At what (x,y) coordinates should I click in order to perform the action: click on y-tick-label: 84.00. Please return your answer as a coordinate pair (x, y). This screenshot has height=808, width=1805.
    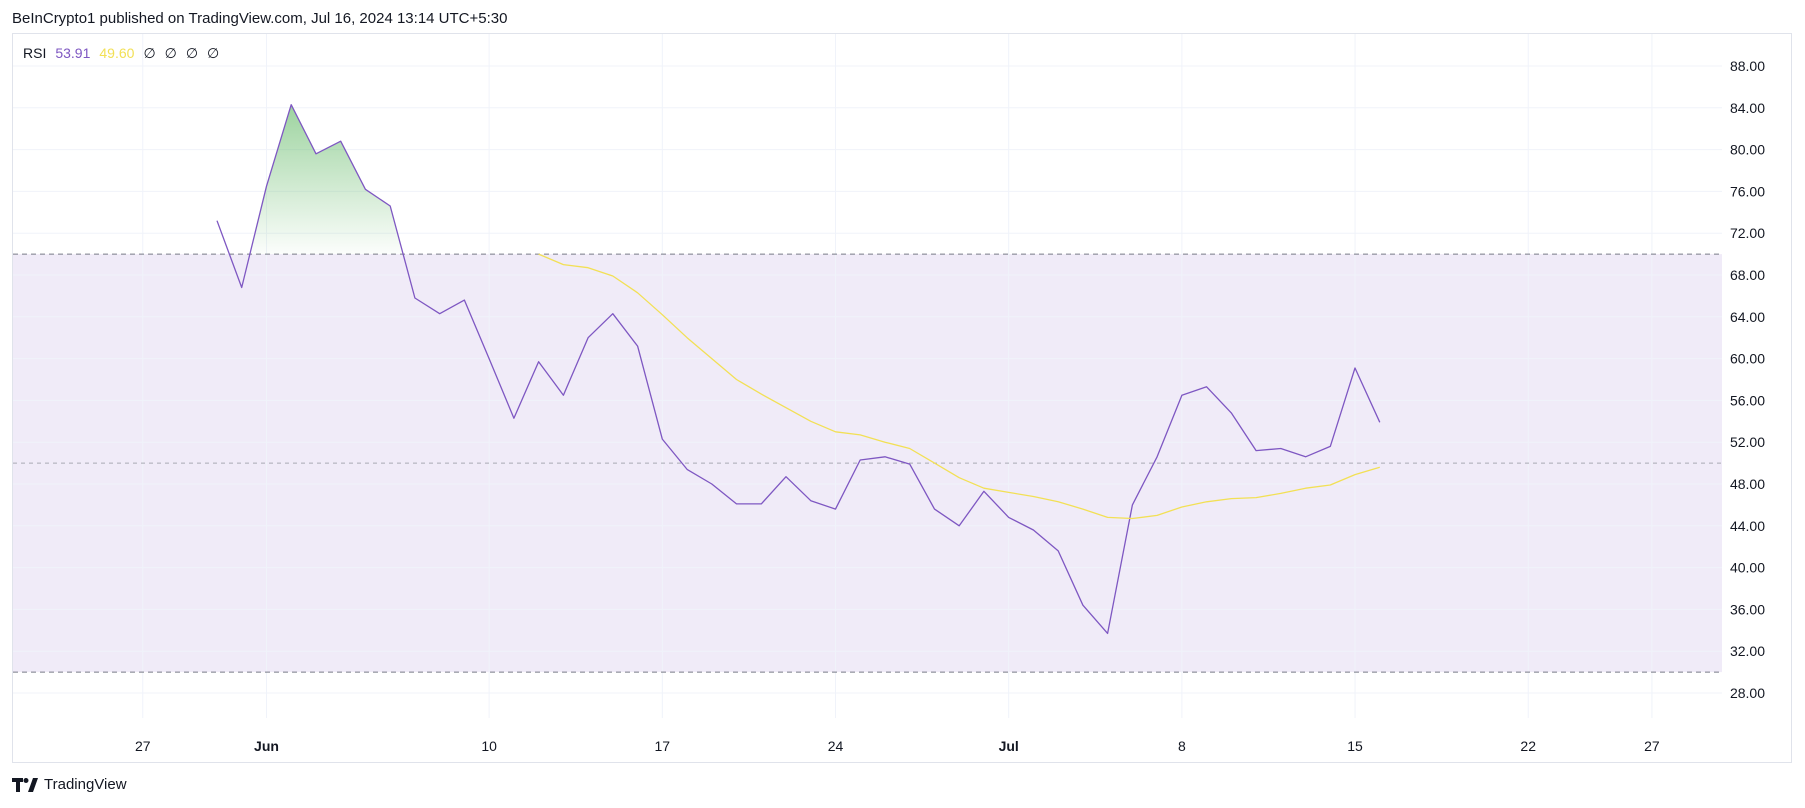
    Looking at the image, I should click on (1747, 108).